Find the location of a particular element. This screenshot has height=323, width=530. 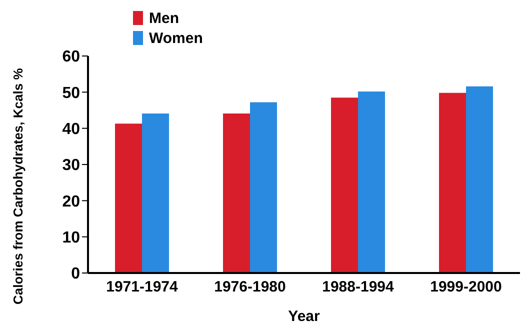

y-axis-title: Calories from Carbohydrates, Kcals % is located at coordinates (18, 186).